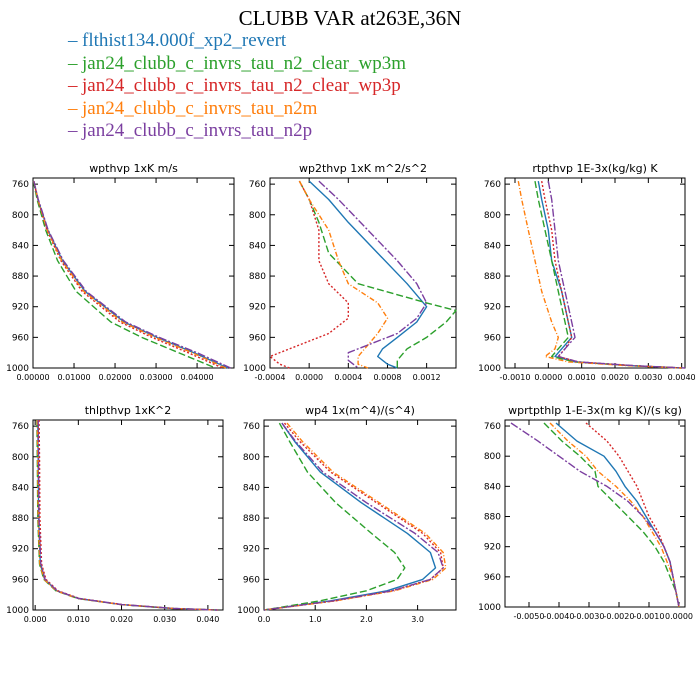 This screenshot has height=700, width=700. Describe the element at coordinates (387, 377) in the screenshot. I see `x-tick-label: 0.0008` at that location.